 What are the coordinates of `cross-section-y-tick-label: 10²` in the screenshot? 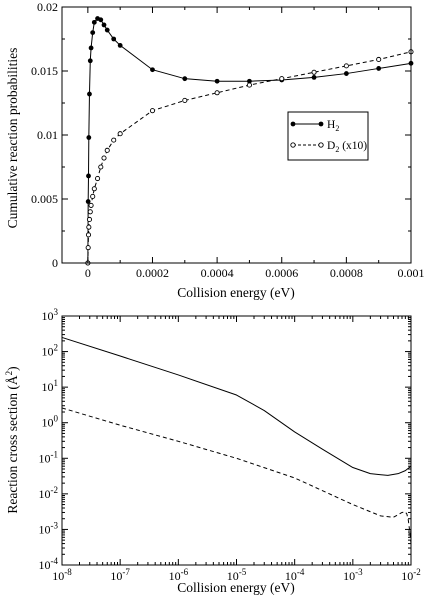 It's located at (50, 351).